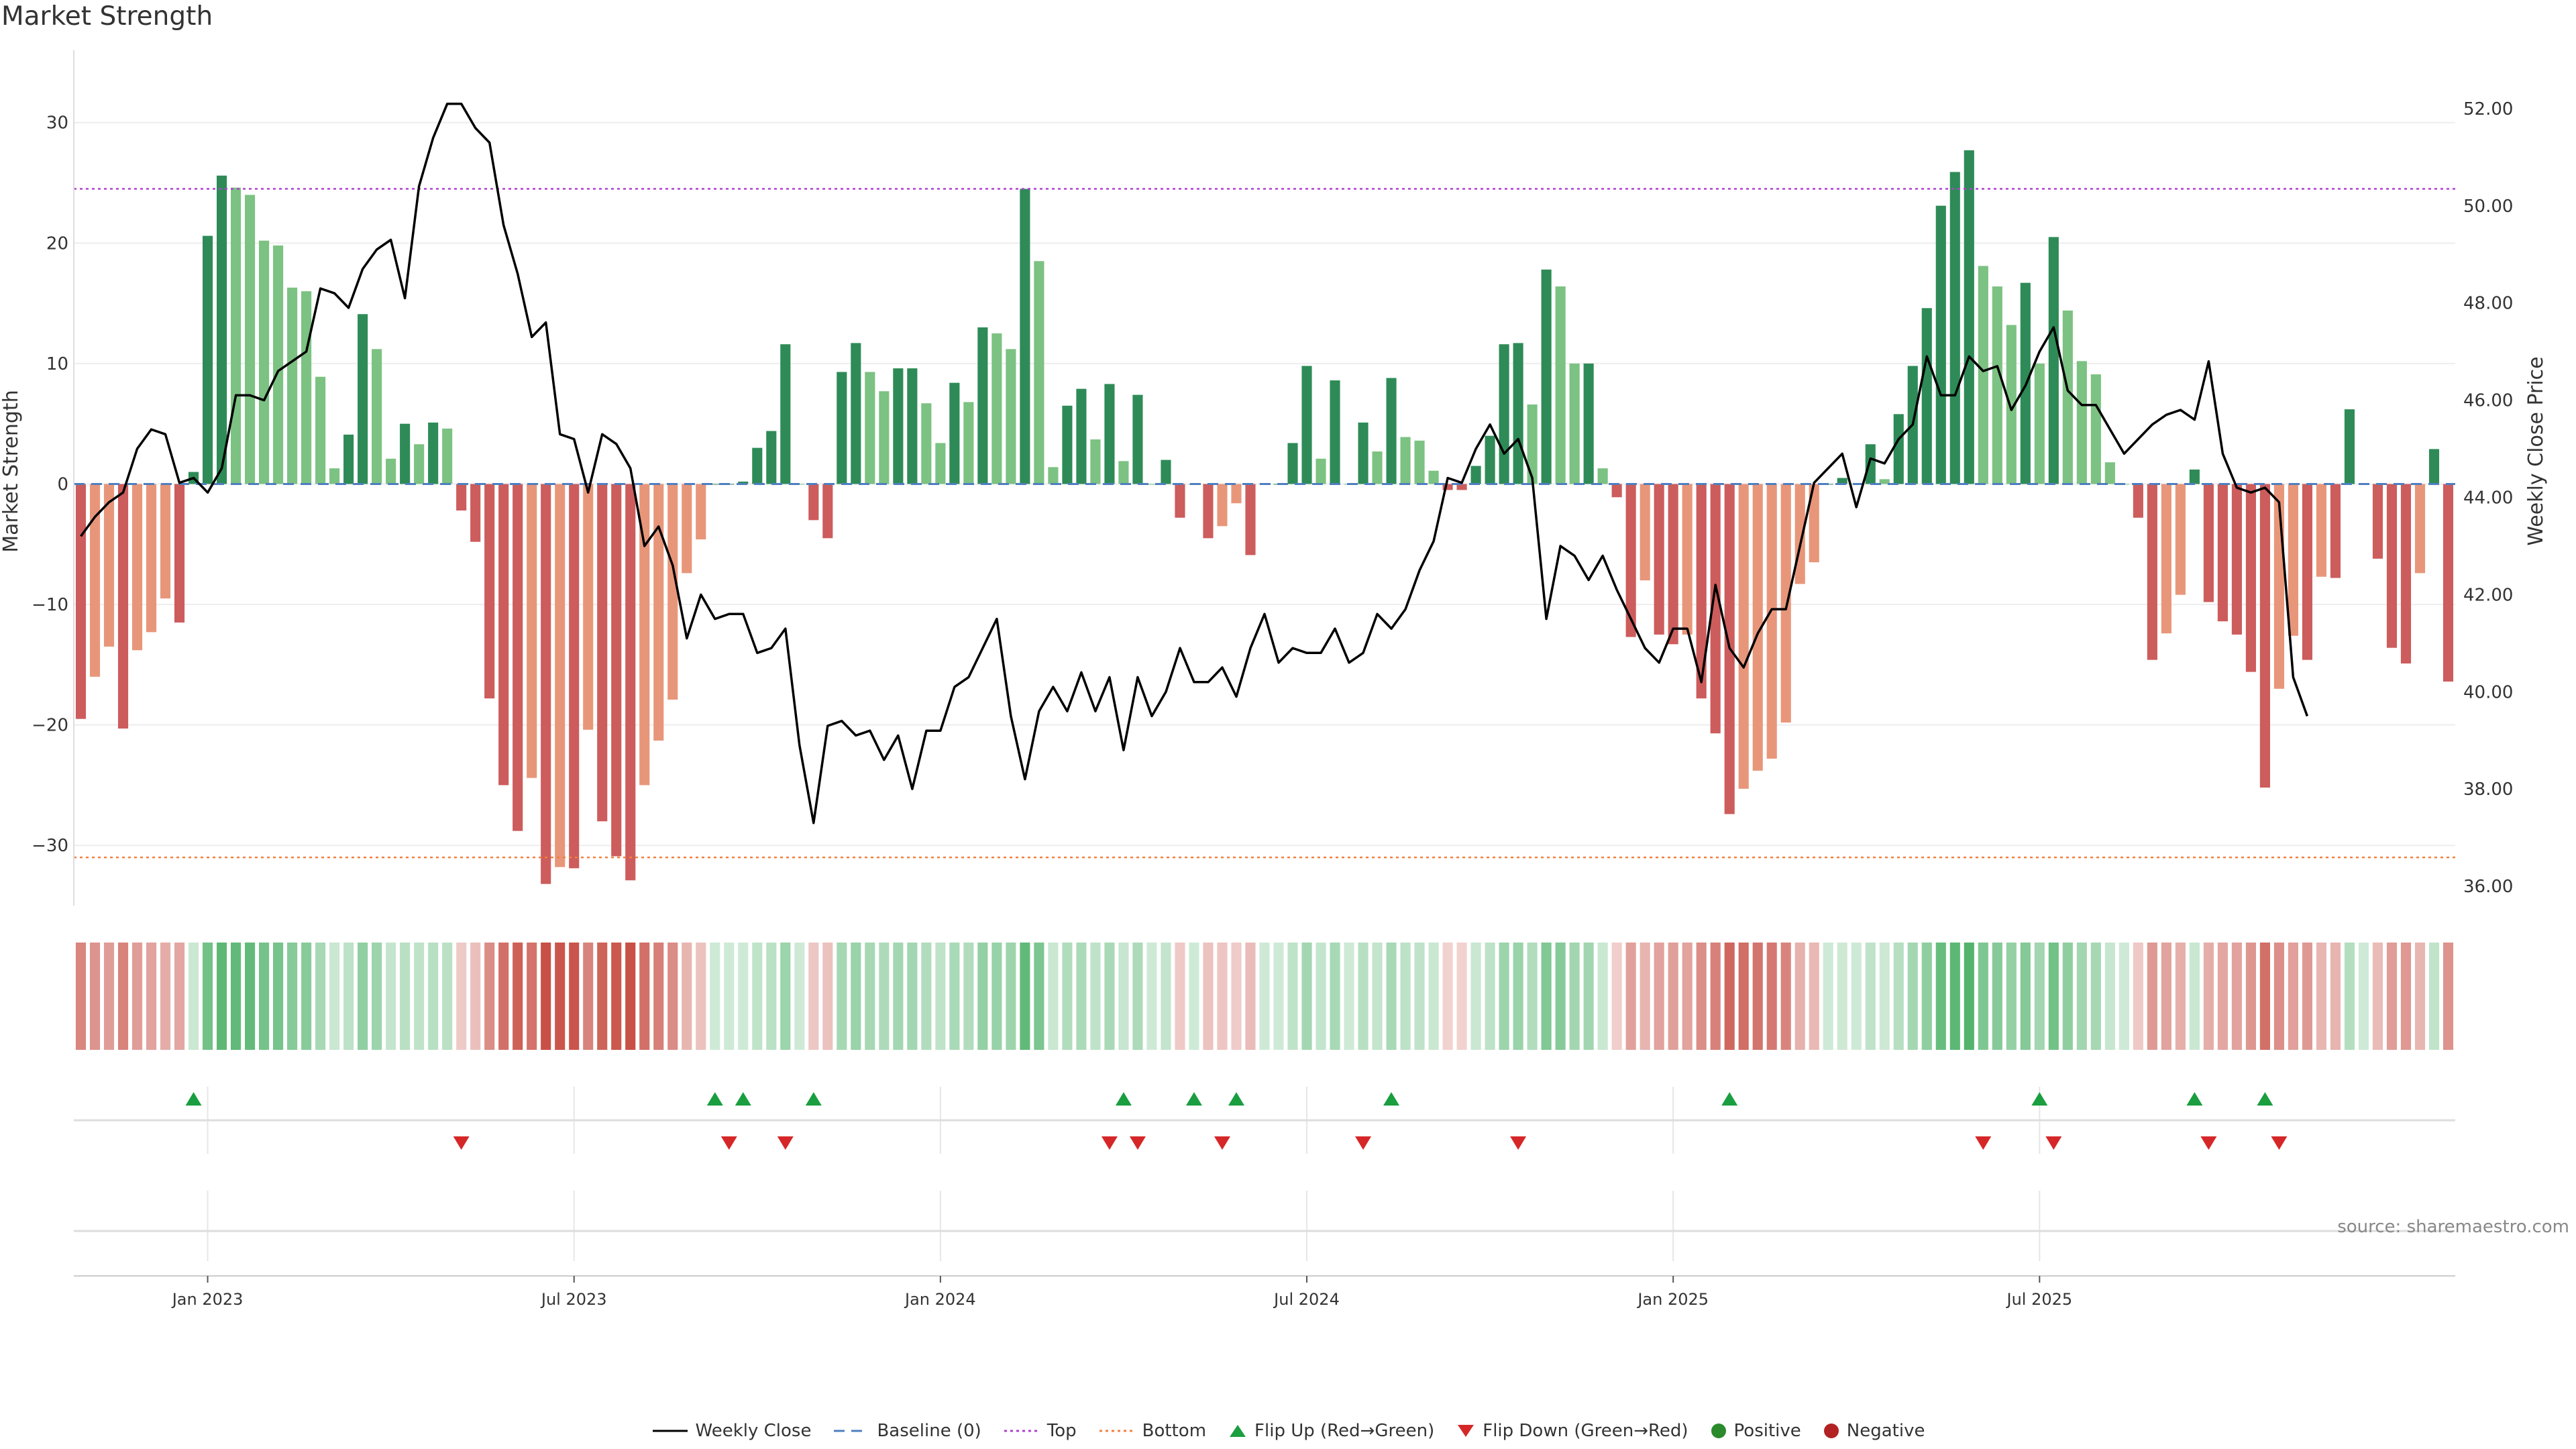 The image size is (2576, 1449). I want to click on legend-label: Negative, so click(1885, 1431).